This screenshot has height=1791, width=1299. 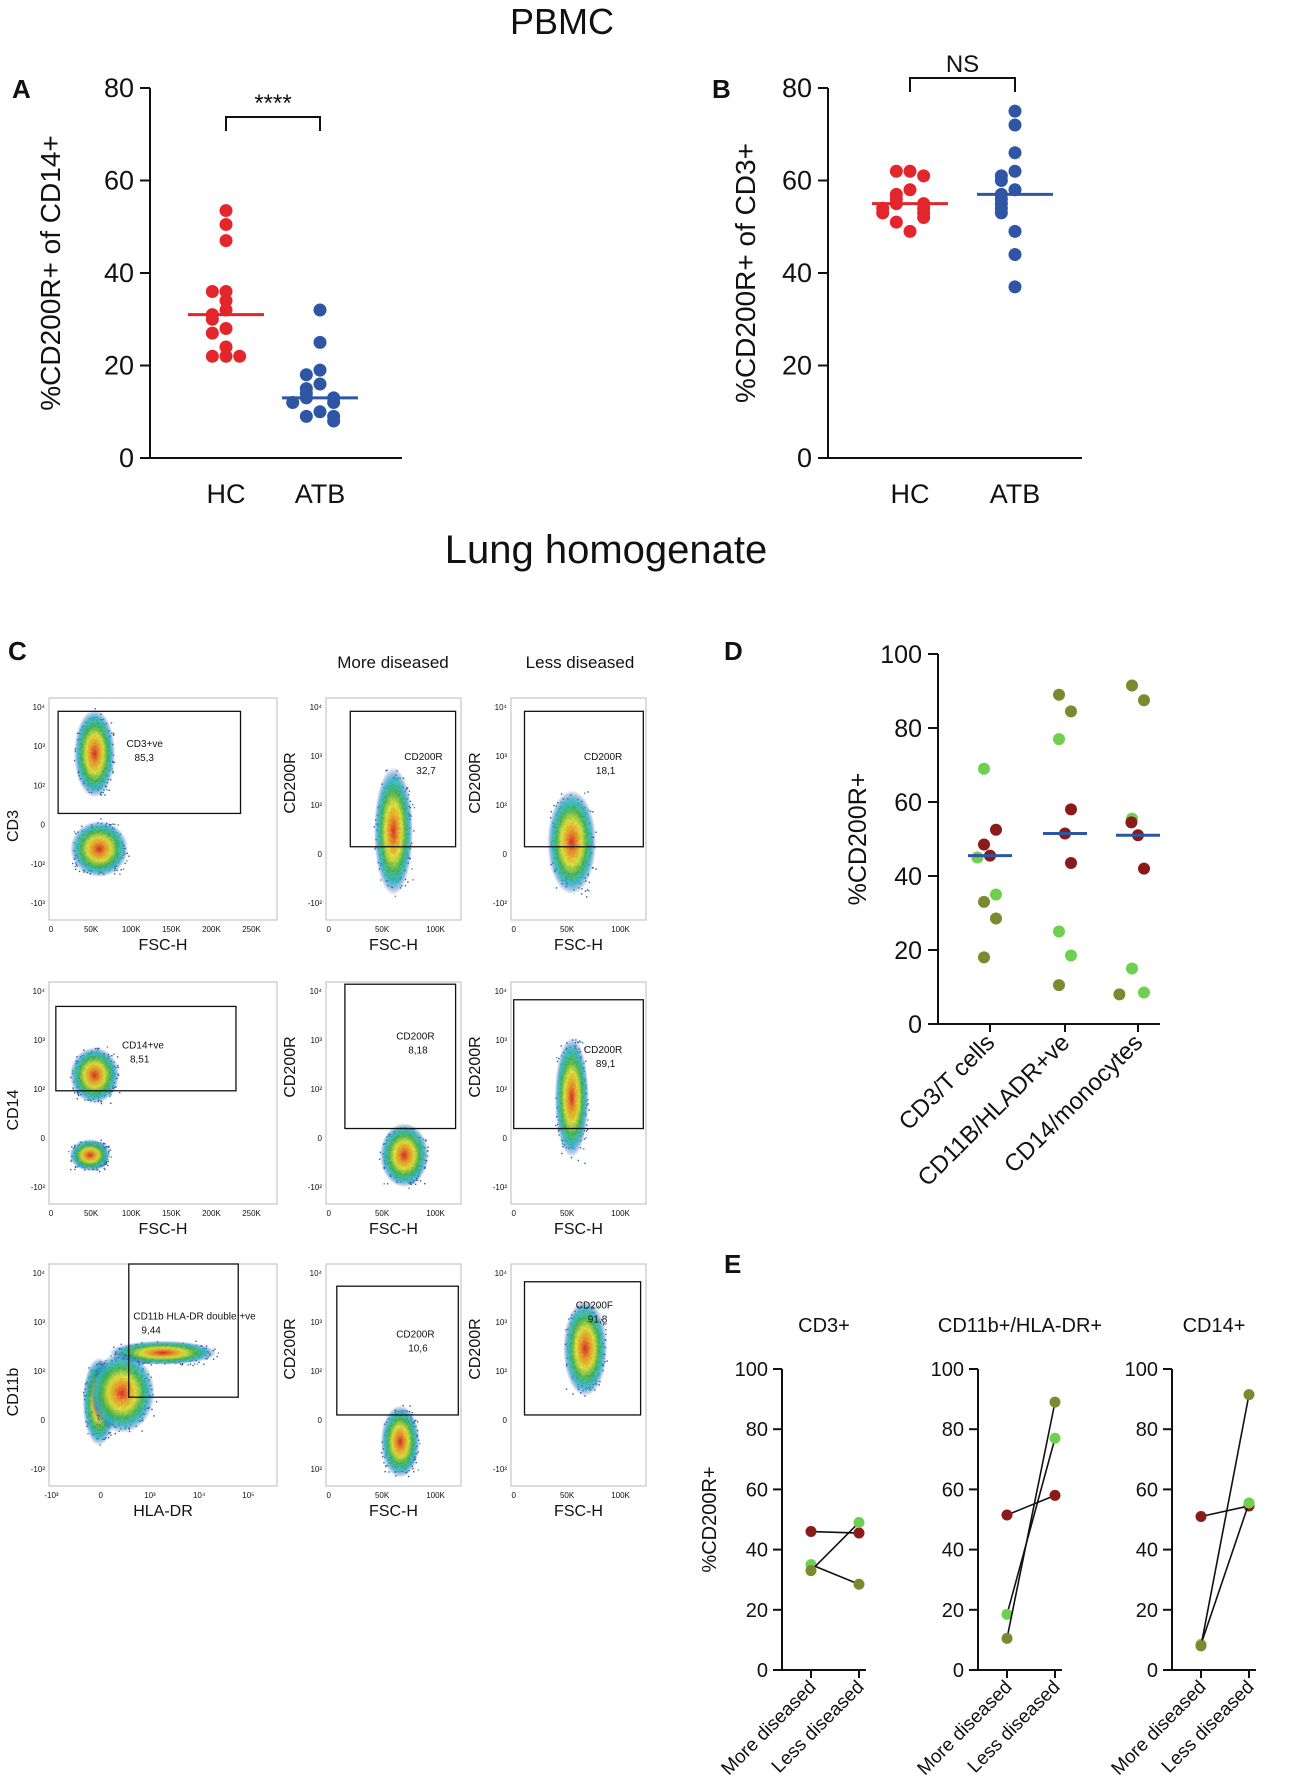 I want to click on y-tick-label: 80, so click(x=797, y=88).